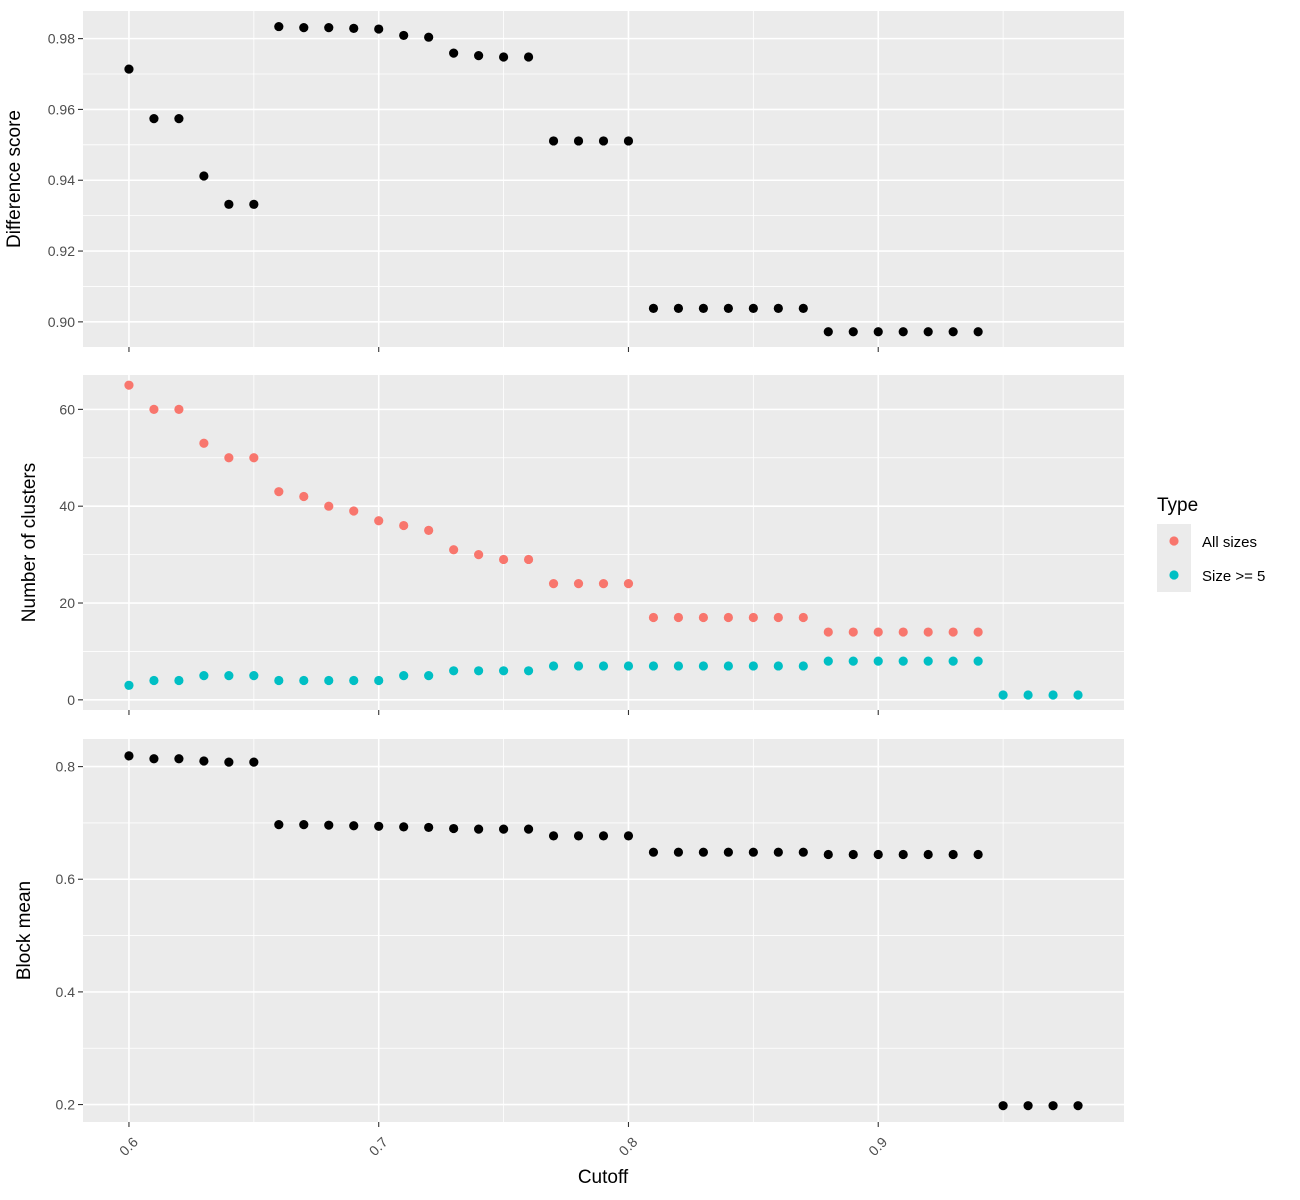  What do you see at coordinates (24, 930) in the screenshot?
I see `y-axis-title: Block mean` at bounding box center [24, 930].